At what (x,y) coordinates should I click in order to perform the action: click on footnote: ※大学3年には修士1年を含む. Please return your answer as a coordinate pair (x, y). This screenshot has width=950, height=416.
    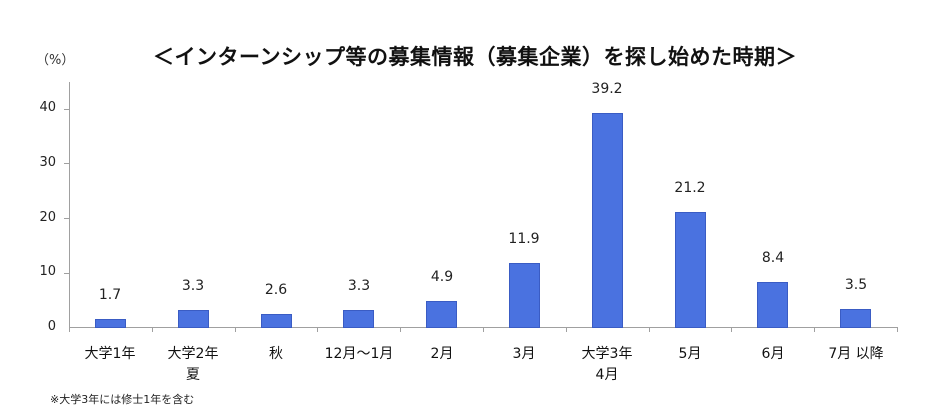
    Looking at the image, I should click on (122, 399).